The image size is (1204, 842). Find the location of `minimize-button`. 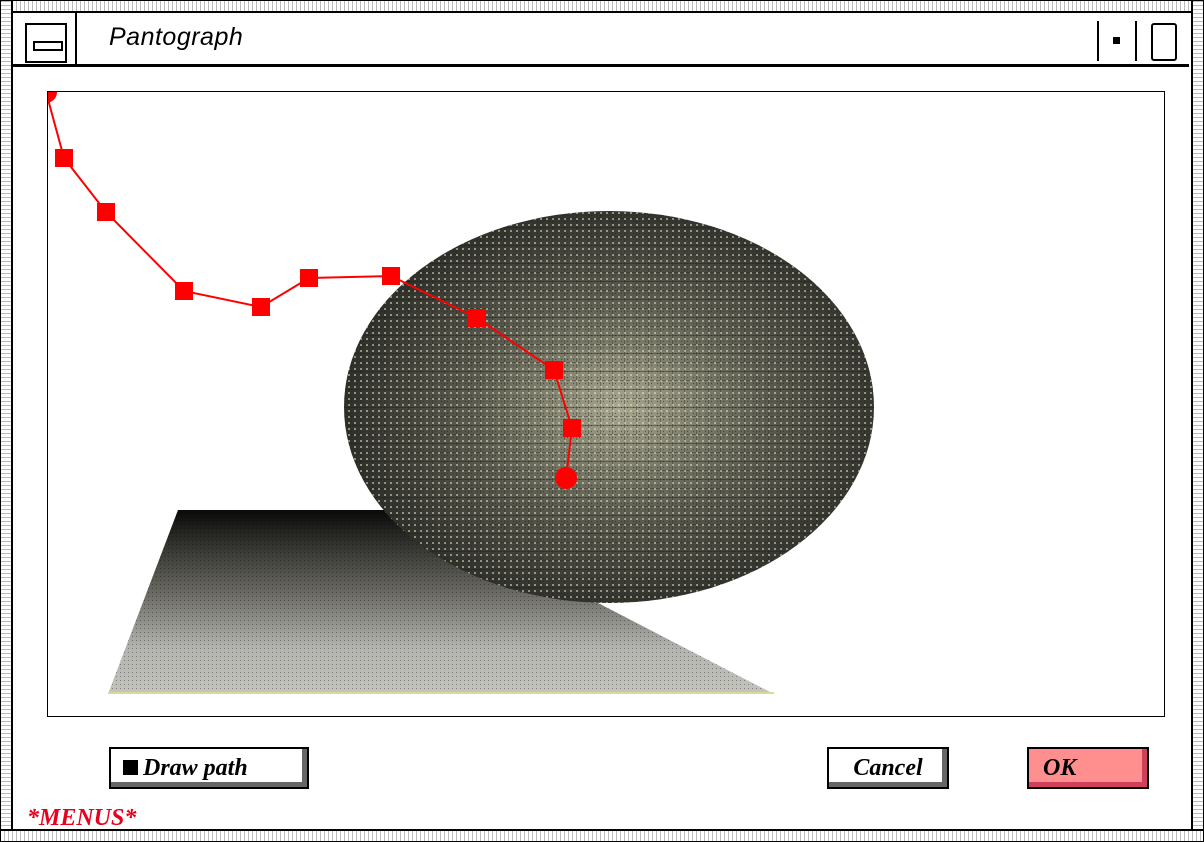

minimize-button is located at coordinates (1117, 41).